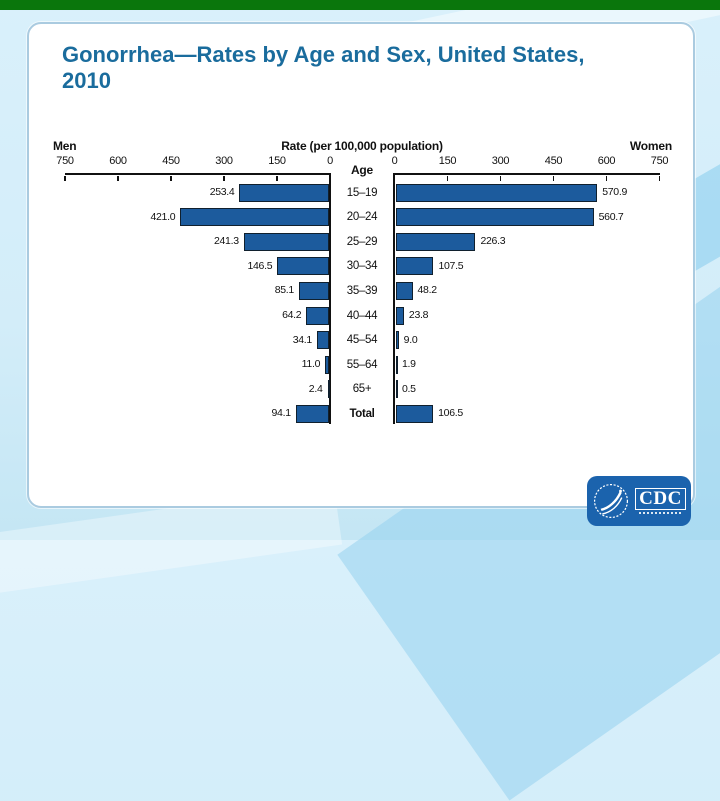 Image resolution: width=720 pixels, height=801 pixels. I want to click on hhs-eagle-icon, so click(611, 501).